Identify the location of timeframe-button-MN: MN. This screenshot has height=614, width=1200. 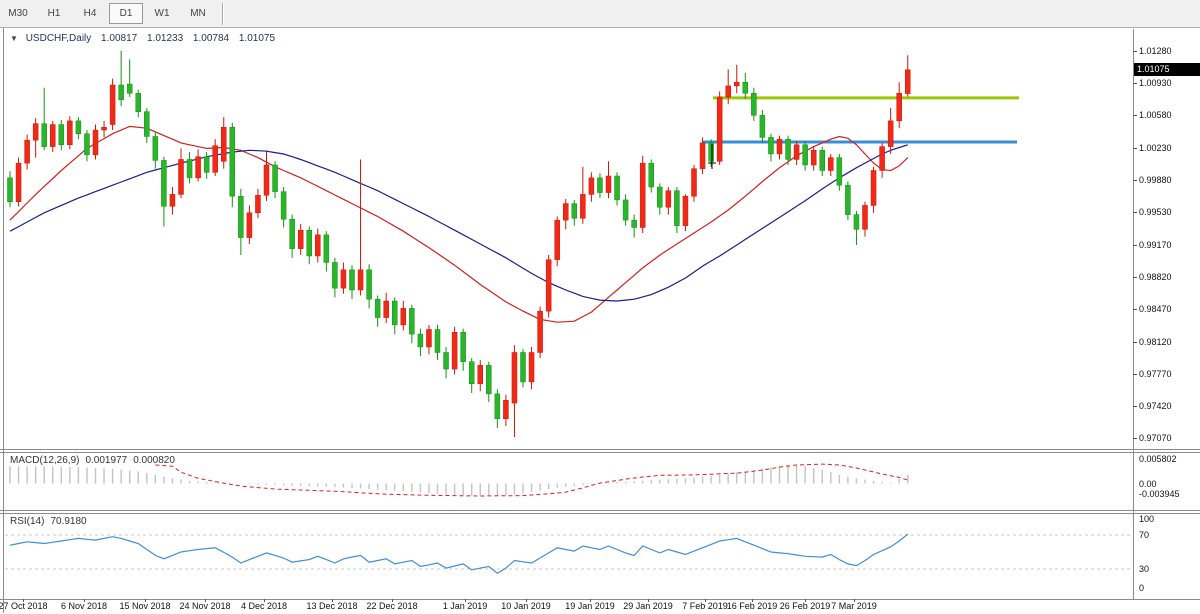
(198, 13).